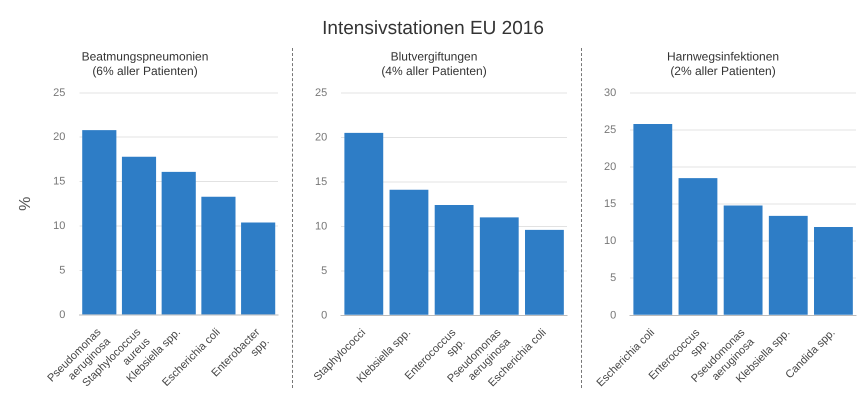 The image size is (866, 414). I want to click on chart-title: Beatmungspneumonien (6% aller Patienten), so click(145, 64).